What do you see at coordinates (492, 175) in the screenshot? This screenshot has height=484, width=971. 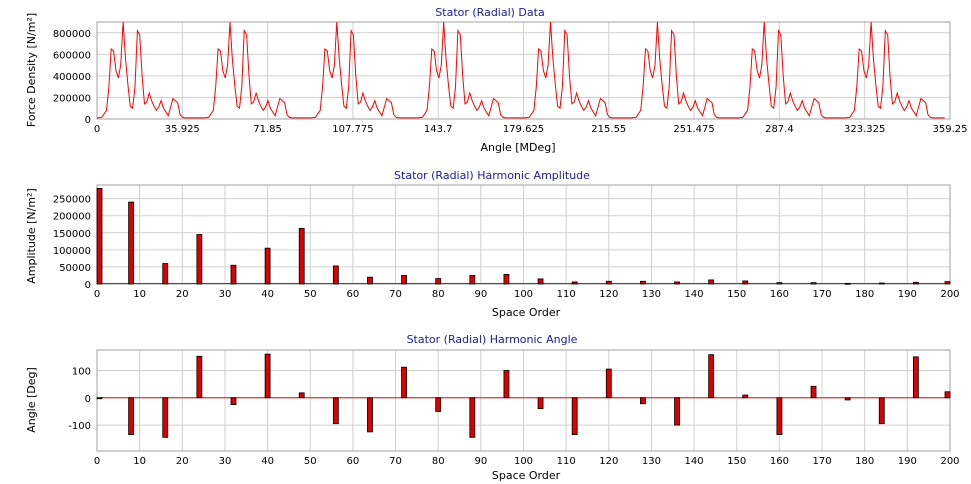 I see `chart-title: Stator (Radial) Harmonic Amplitude` at bounding box center [492, 175].